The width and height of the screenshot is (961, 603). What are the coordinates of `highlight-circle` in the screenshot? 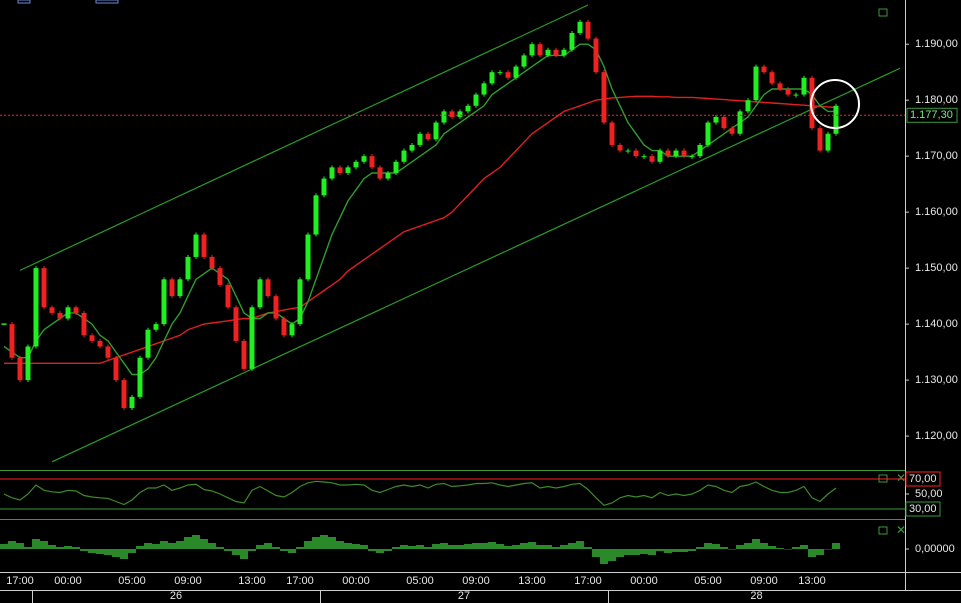 It's located at (835, 104).